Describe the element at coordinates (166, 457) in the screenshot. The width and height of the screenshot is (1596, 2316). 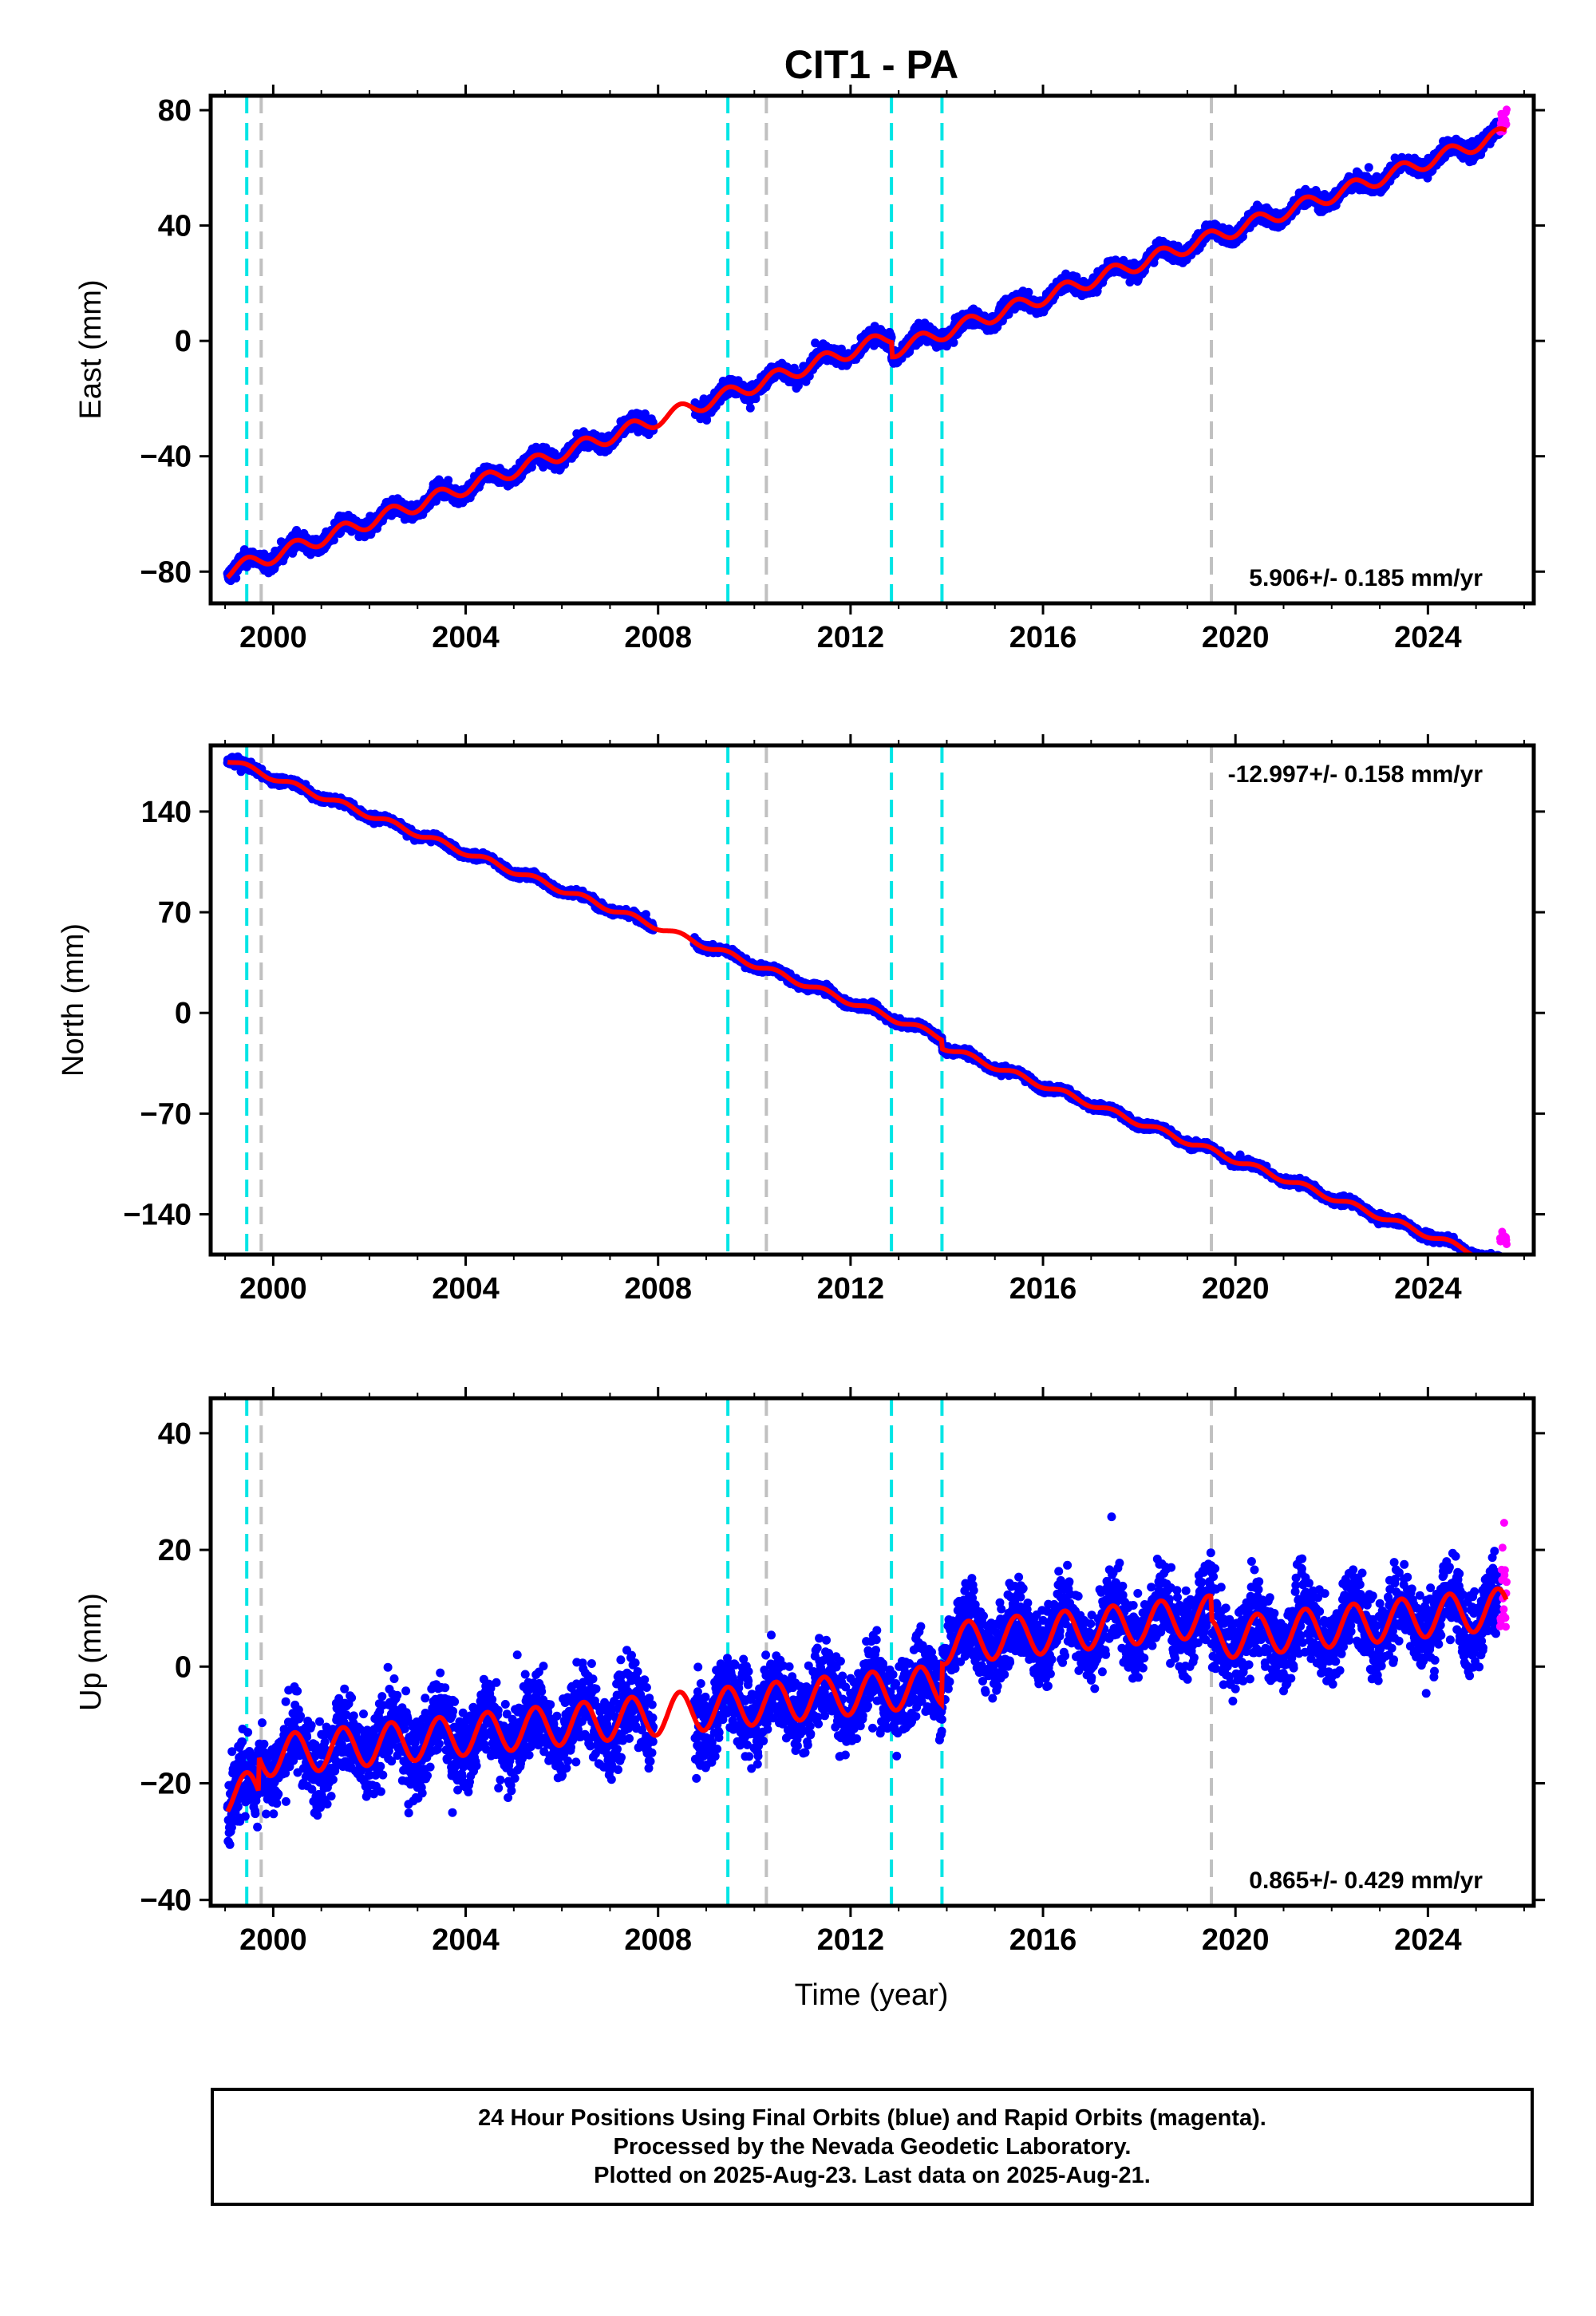
I see `y-tick-label: −40` at that location.